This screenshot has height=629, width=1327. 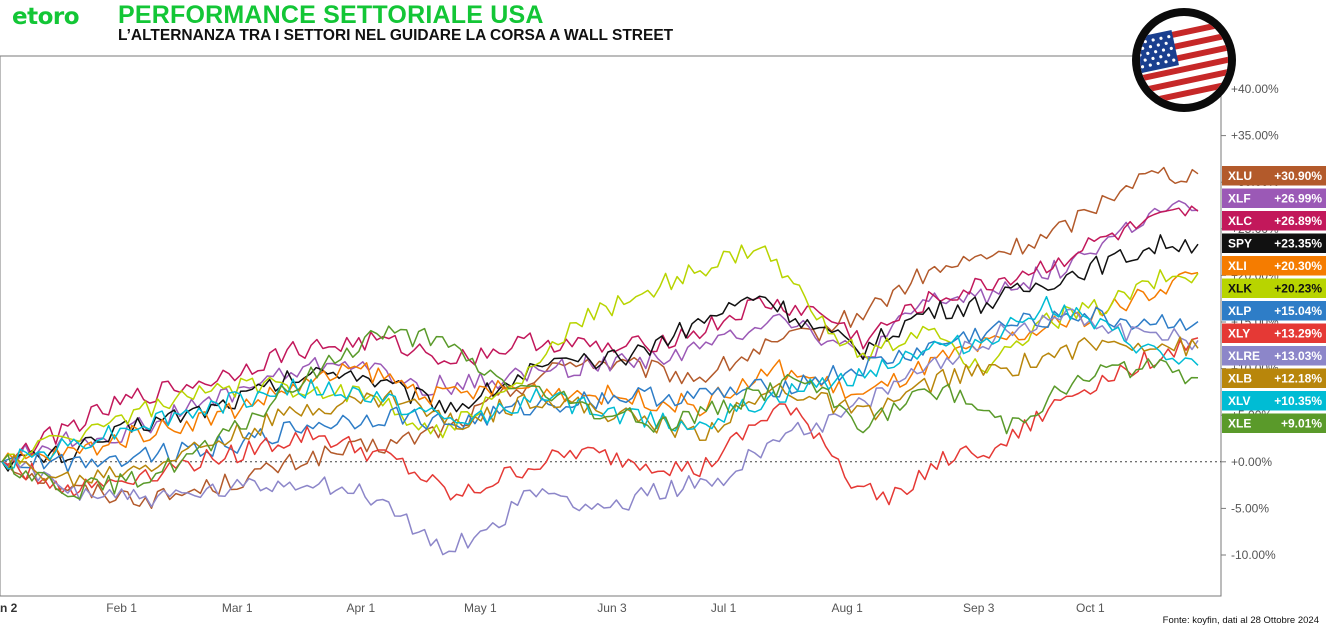 What do you see at coordinates (1240, 176) in the screenshot?
I see `legend-name: XLU` at bounding box center [1240, 176].